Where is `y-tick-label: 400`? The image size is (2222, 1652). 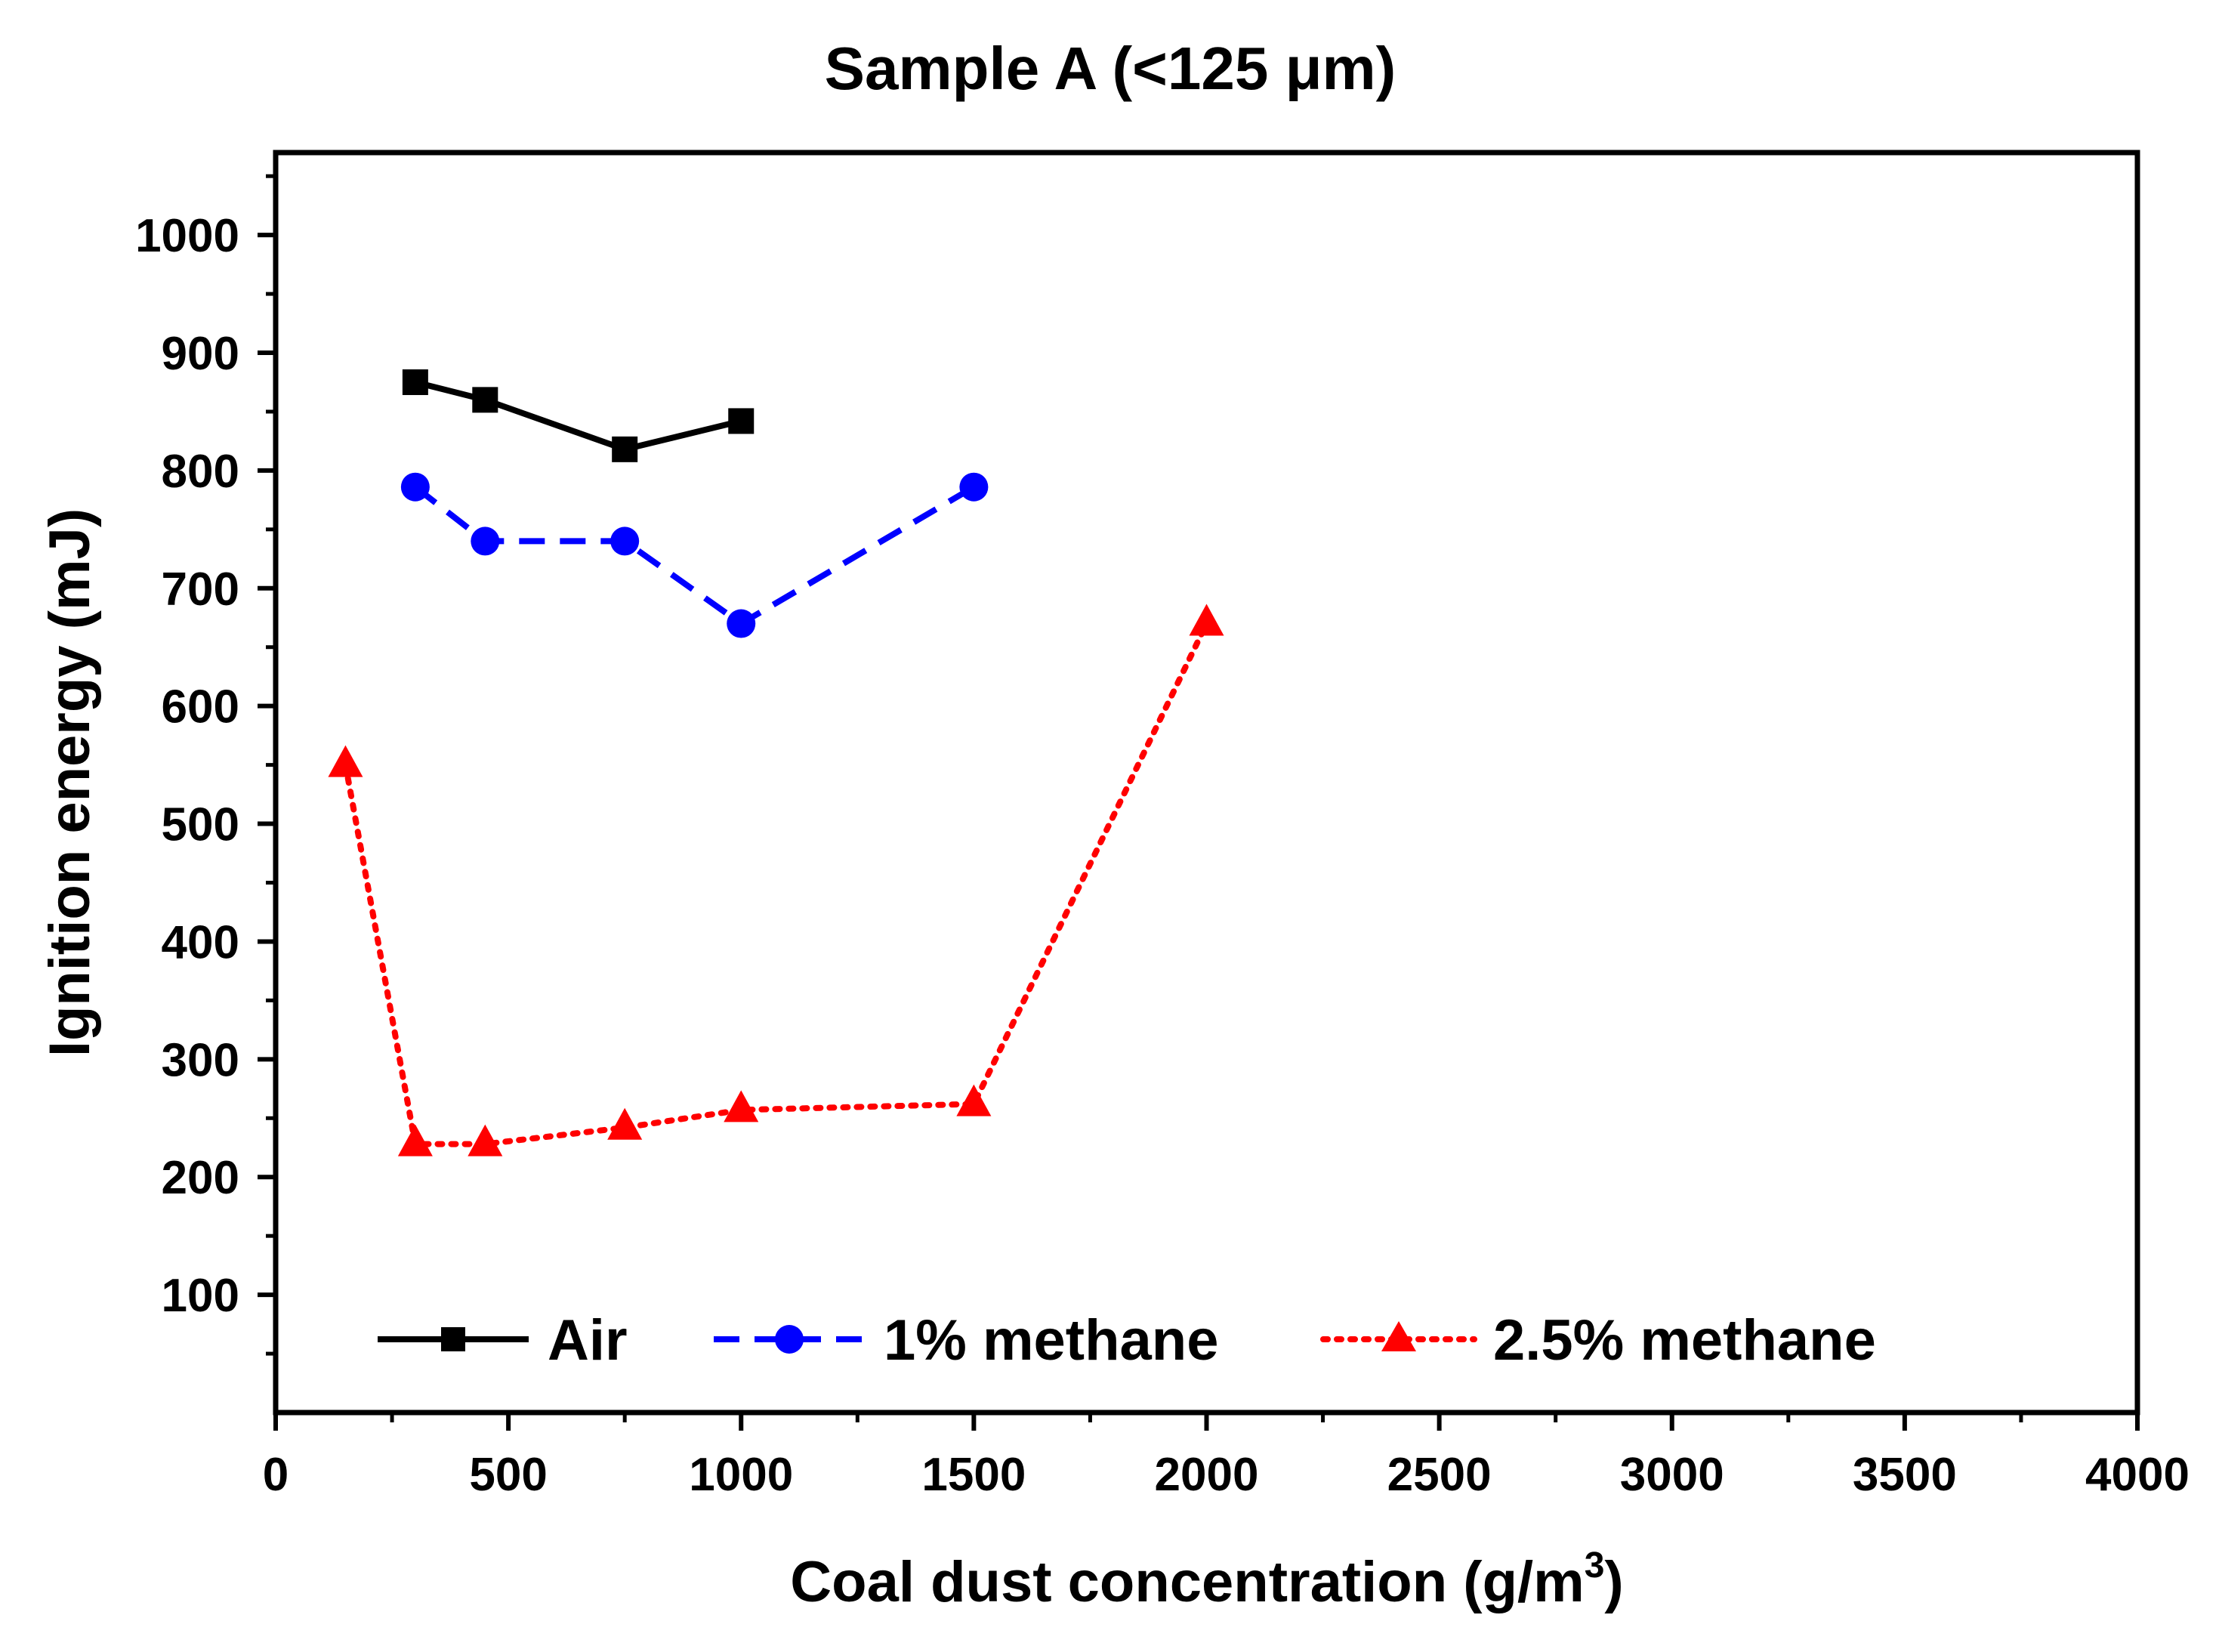
y-tick-label: 400 is located at coordinates (201, 942).